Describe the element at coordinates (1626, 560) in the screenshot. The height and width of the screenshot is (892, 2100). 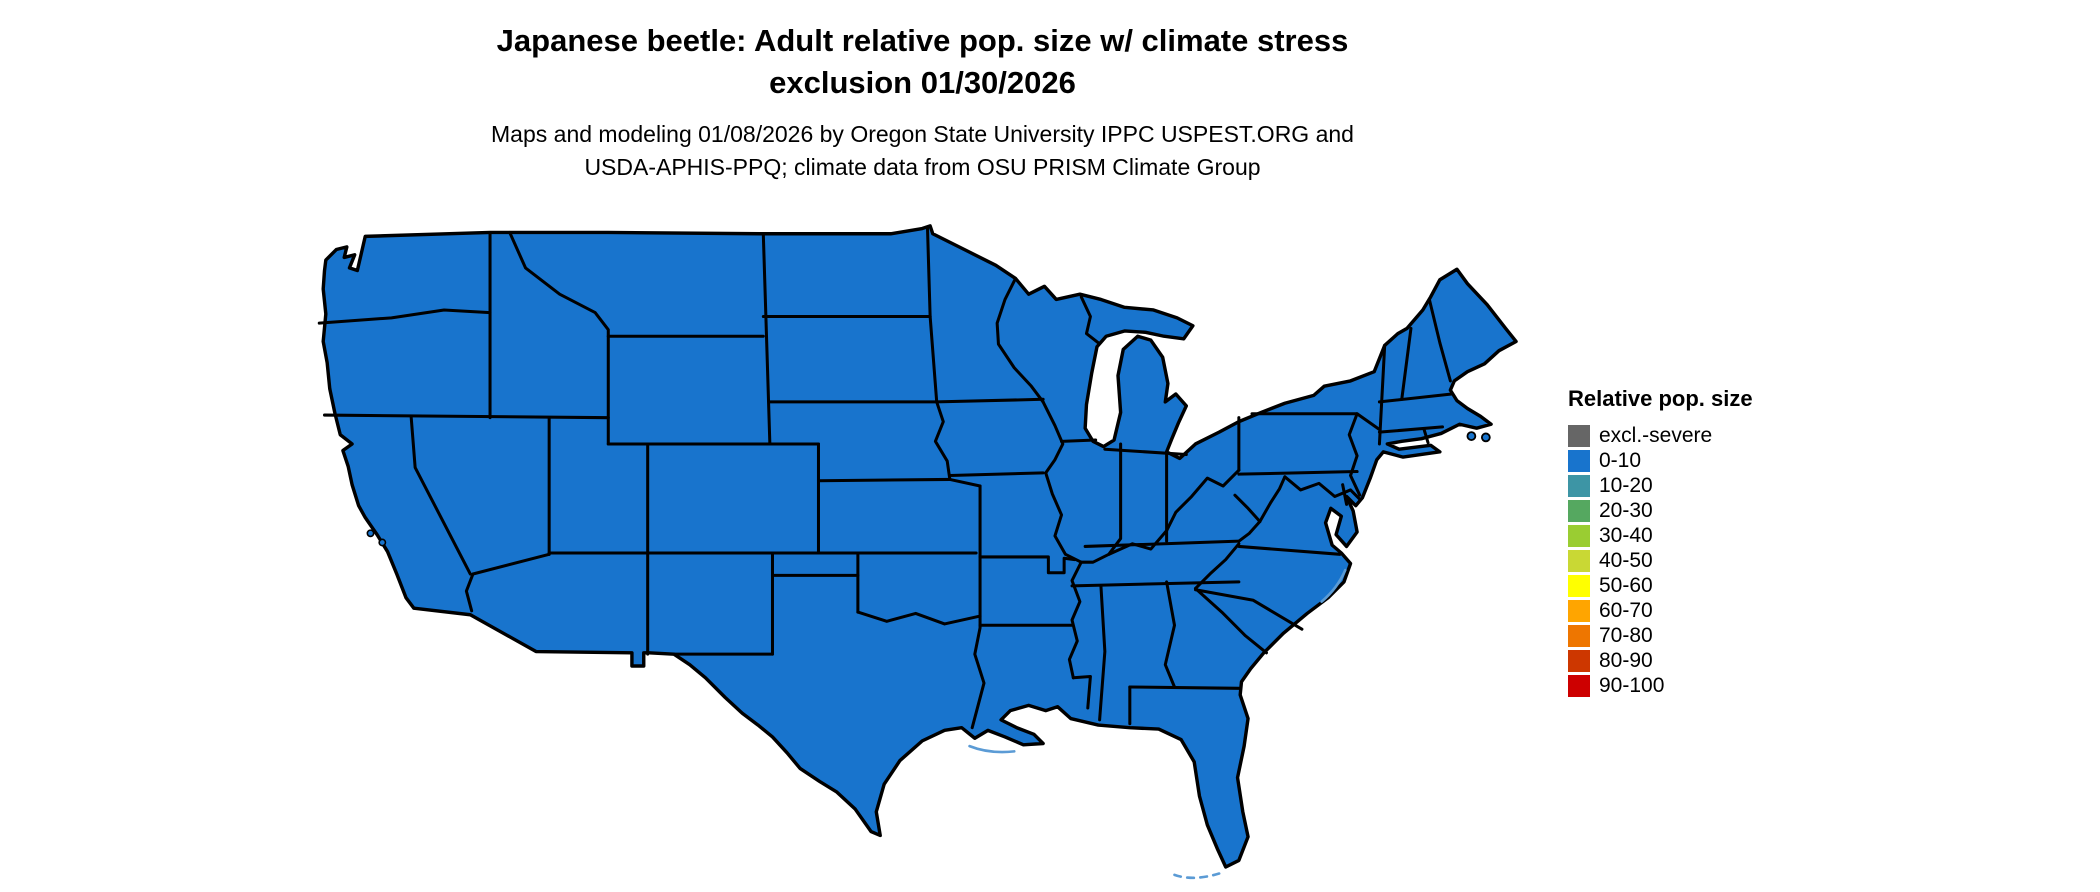
I see `legend-label: 40-50` at that location.